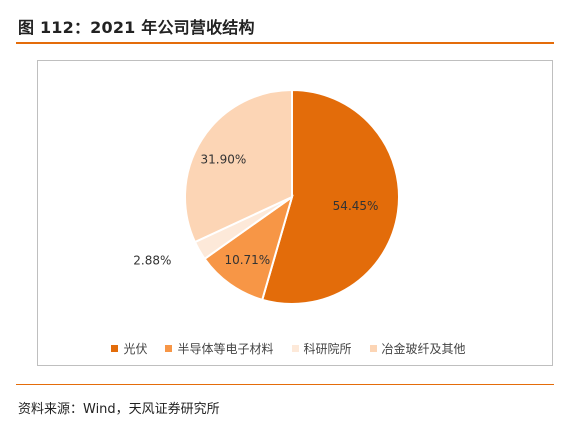  I want to click on slice-data-label: 10.71%, so click(247, 260).